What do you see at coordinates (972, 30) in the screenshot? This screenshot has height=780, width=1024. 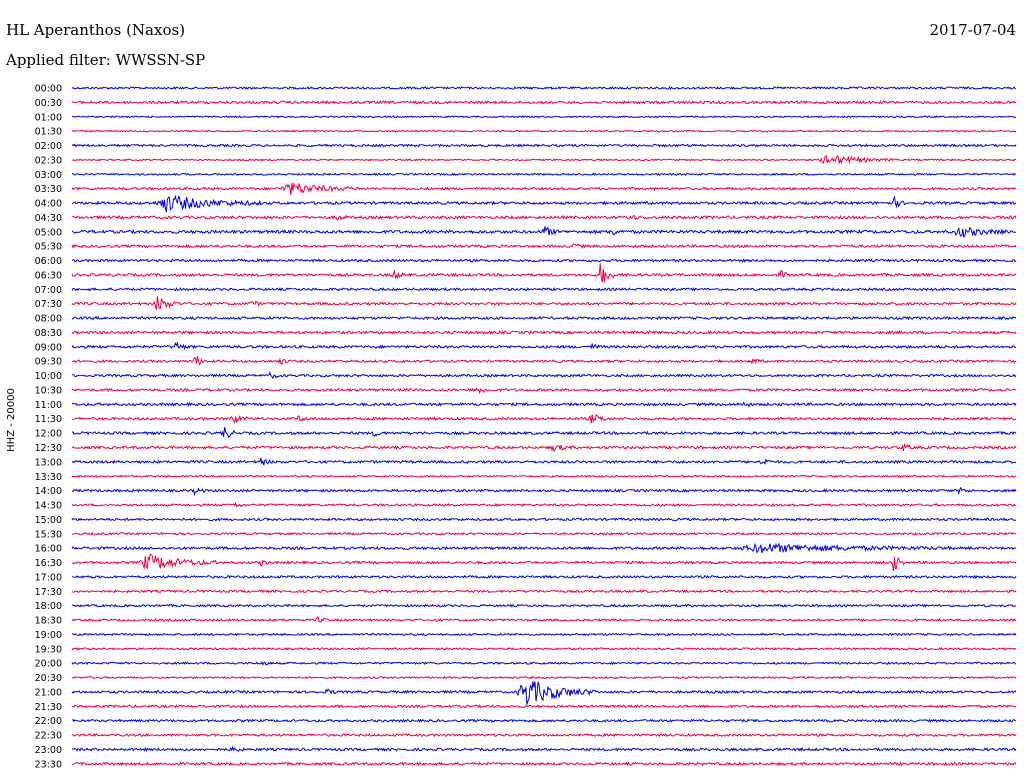 I see `date-label: 2017-07-04` at bounding box center [972, 30].